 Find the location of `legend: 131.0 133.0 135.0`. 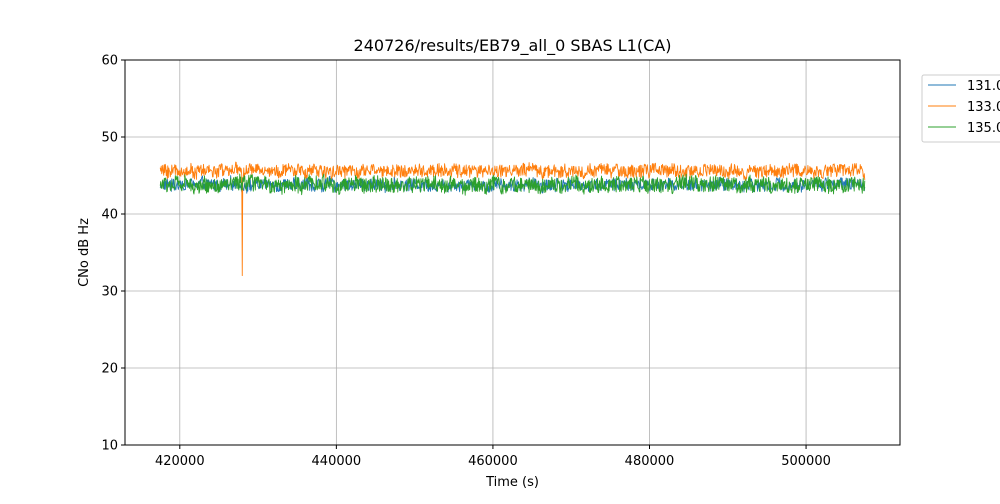

legend: 131.0 133.0 135.0 is located at coordinates (960, 108).